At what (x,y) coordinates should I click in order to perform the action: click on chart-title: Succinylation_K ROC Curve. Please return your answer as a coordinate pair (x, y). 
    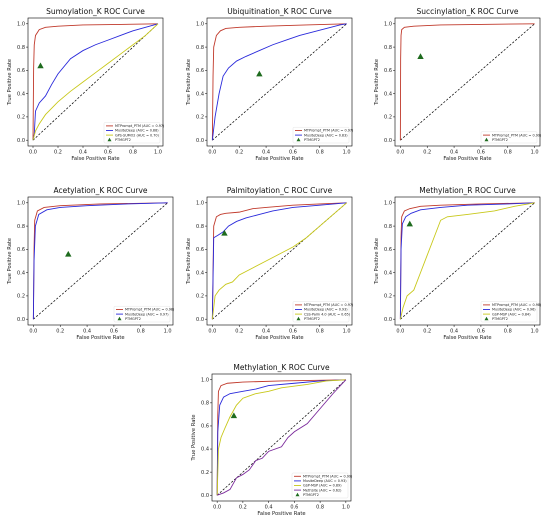
    Looking at the image, I should click on (468, 11).